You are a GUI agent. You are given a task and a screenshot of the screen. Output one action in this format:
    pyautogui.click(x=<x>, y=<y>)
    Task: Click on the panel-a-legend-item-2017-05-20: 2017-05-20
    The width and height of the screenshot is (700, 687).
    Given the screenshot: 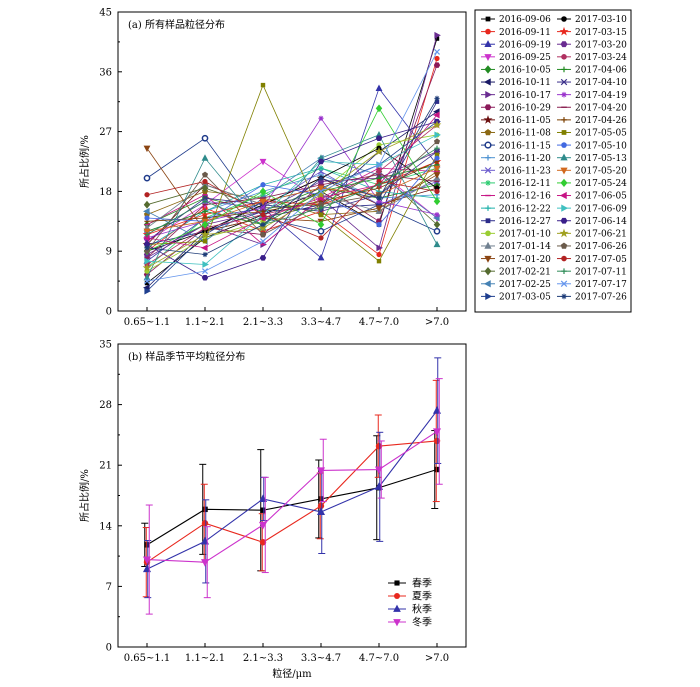 What is the action you would take?
    pyautogui.click(x=592, y=172)
    